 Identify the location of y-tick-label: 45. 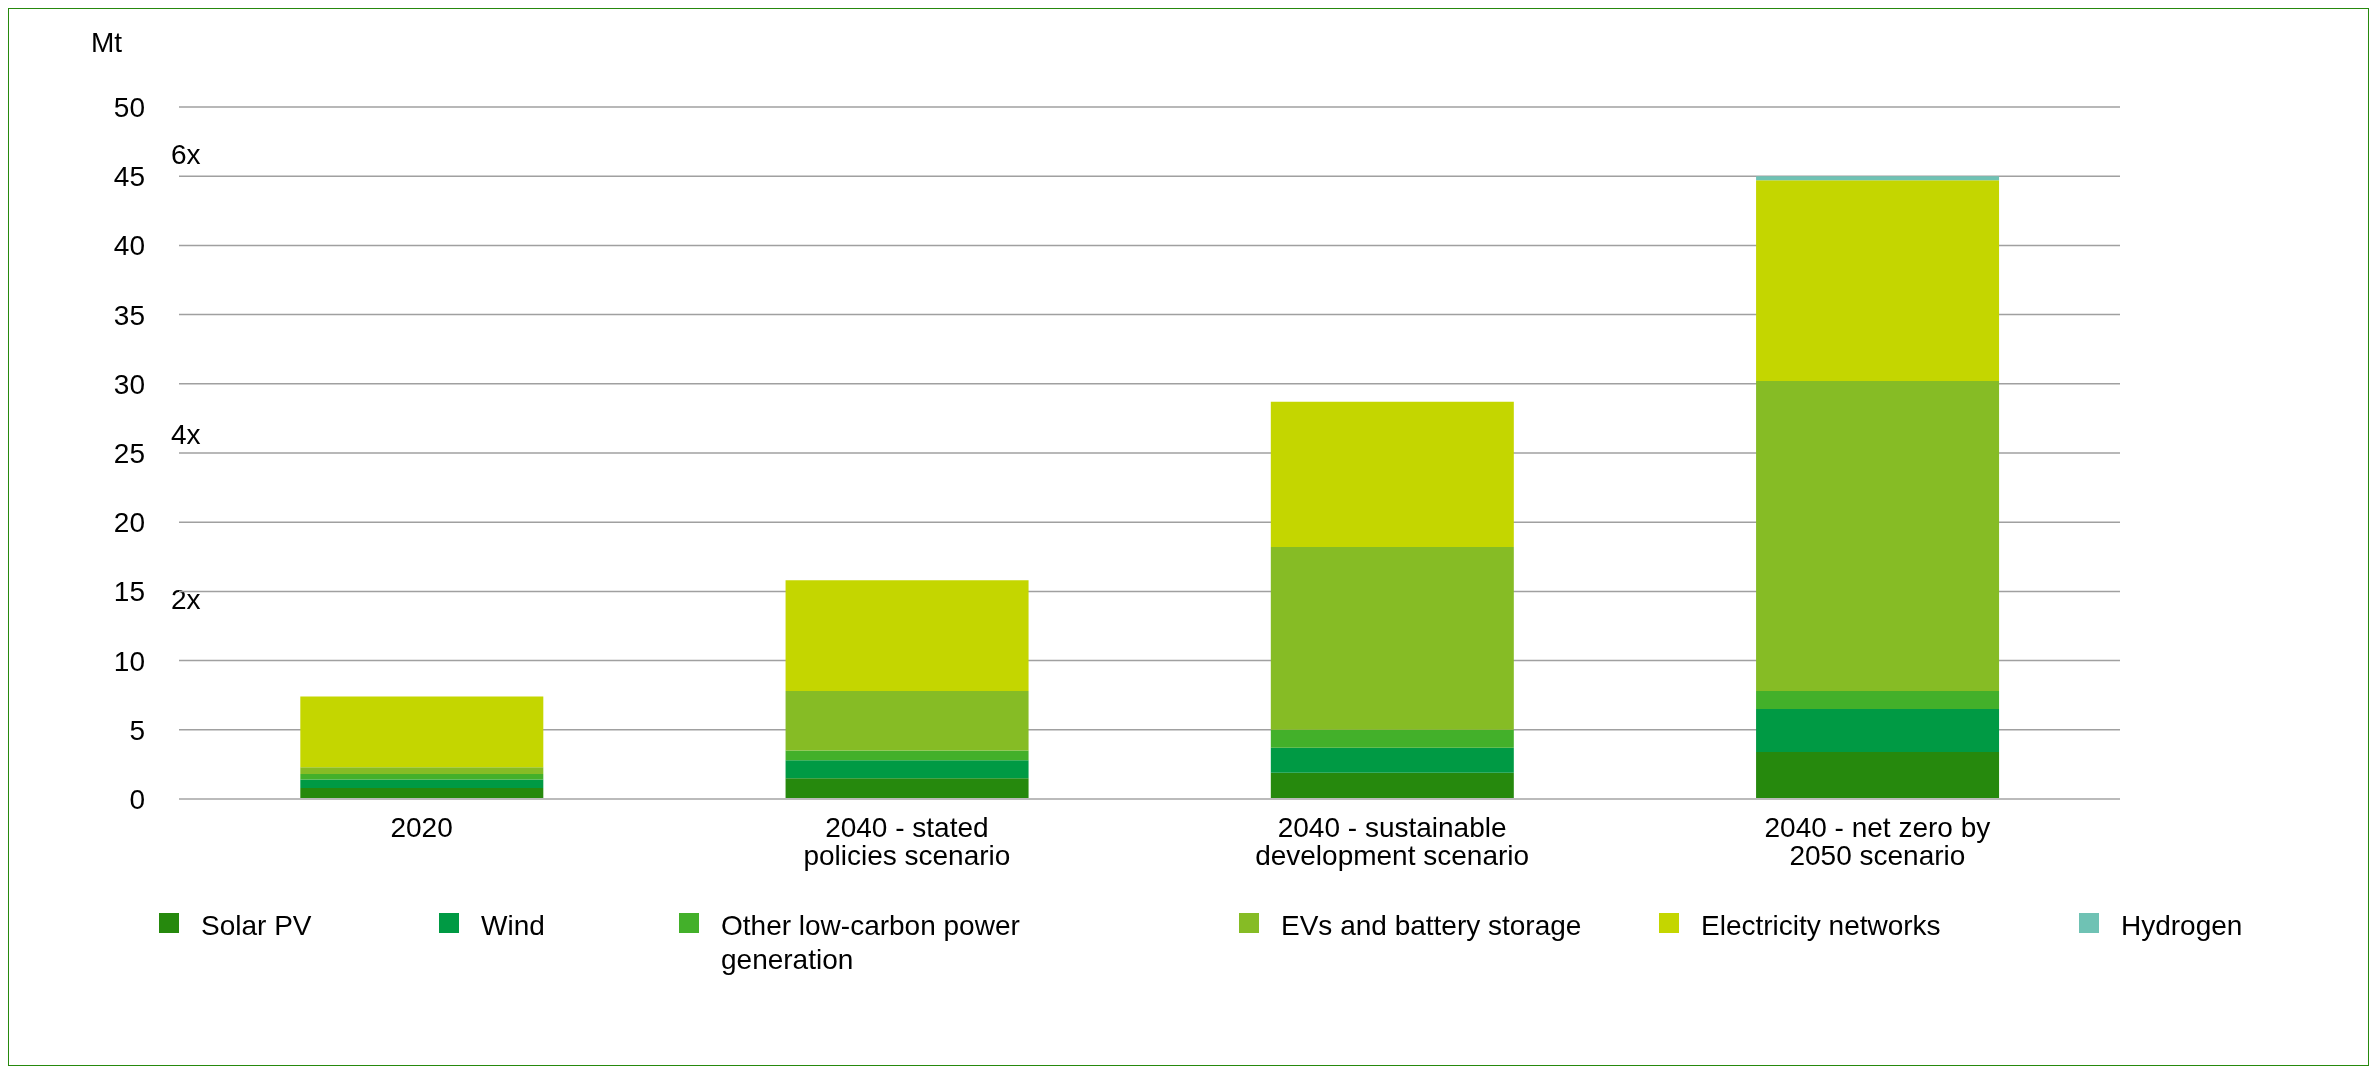
(129, 177).